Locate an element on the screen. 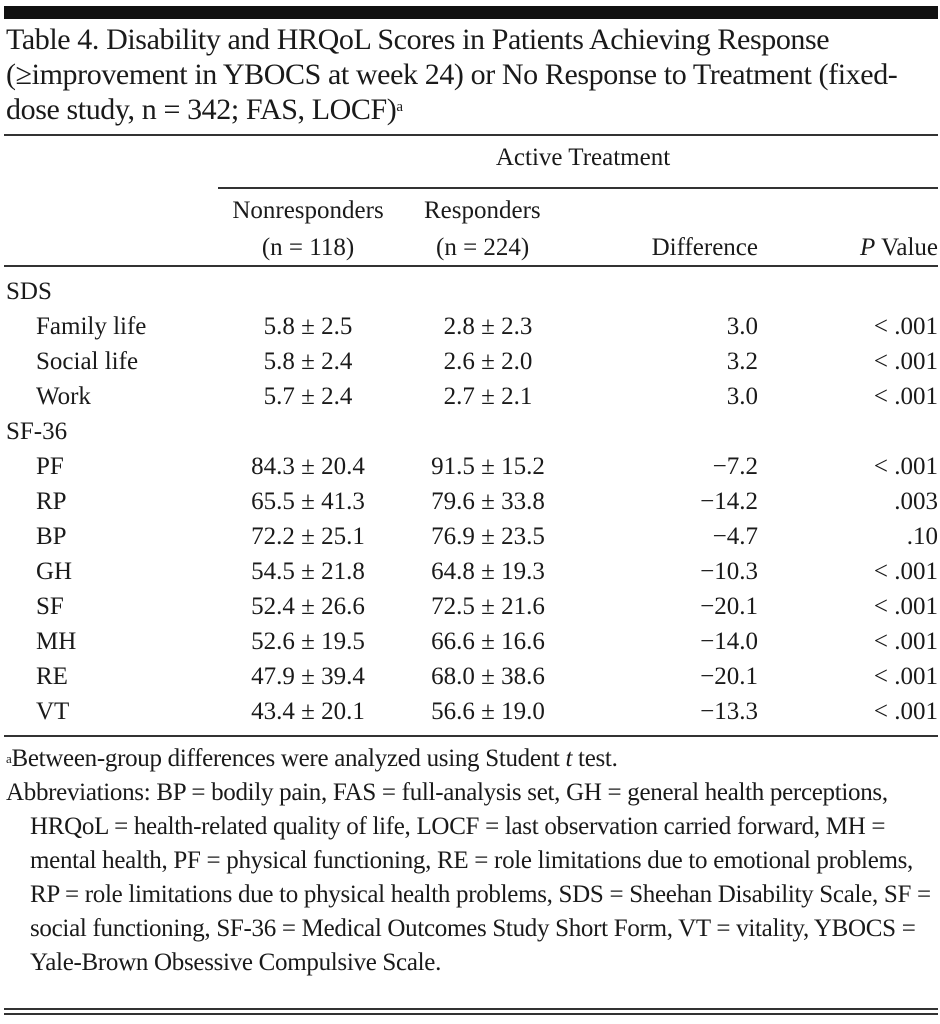 The image size is (940, 1024). table-row: Social life 5.8 ± 2.4 2.6 ± 2.0 3.2 < .001 is located at coordinates (472, 361).